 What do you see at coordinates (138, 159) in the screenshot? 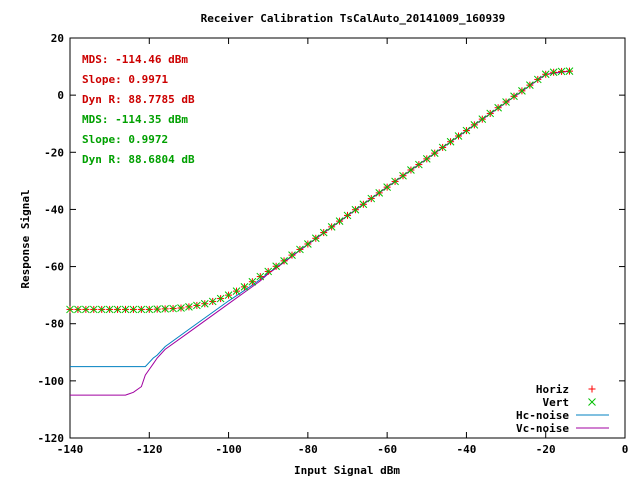
I see `annotation-text: Dyn R: 88.6804 dB` at bounding box center [138, 159].